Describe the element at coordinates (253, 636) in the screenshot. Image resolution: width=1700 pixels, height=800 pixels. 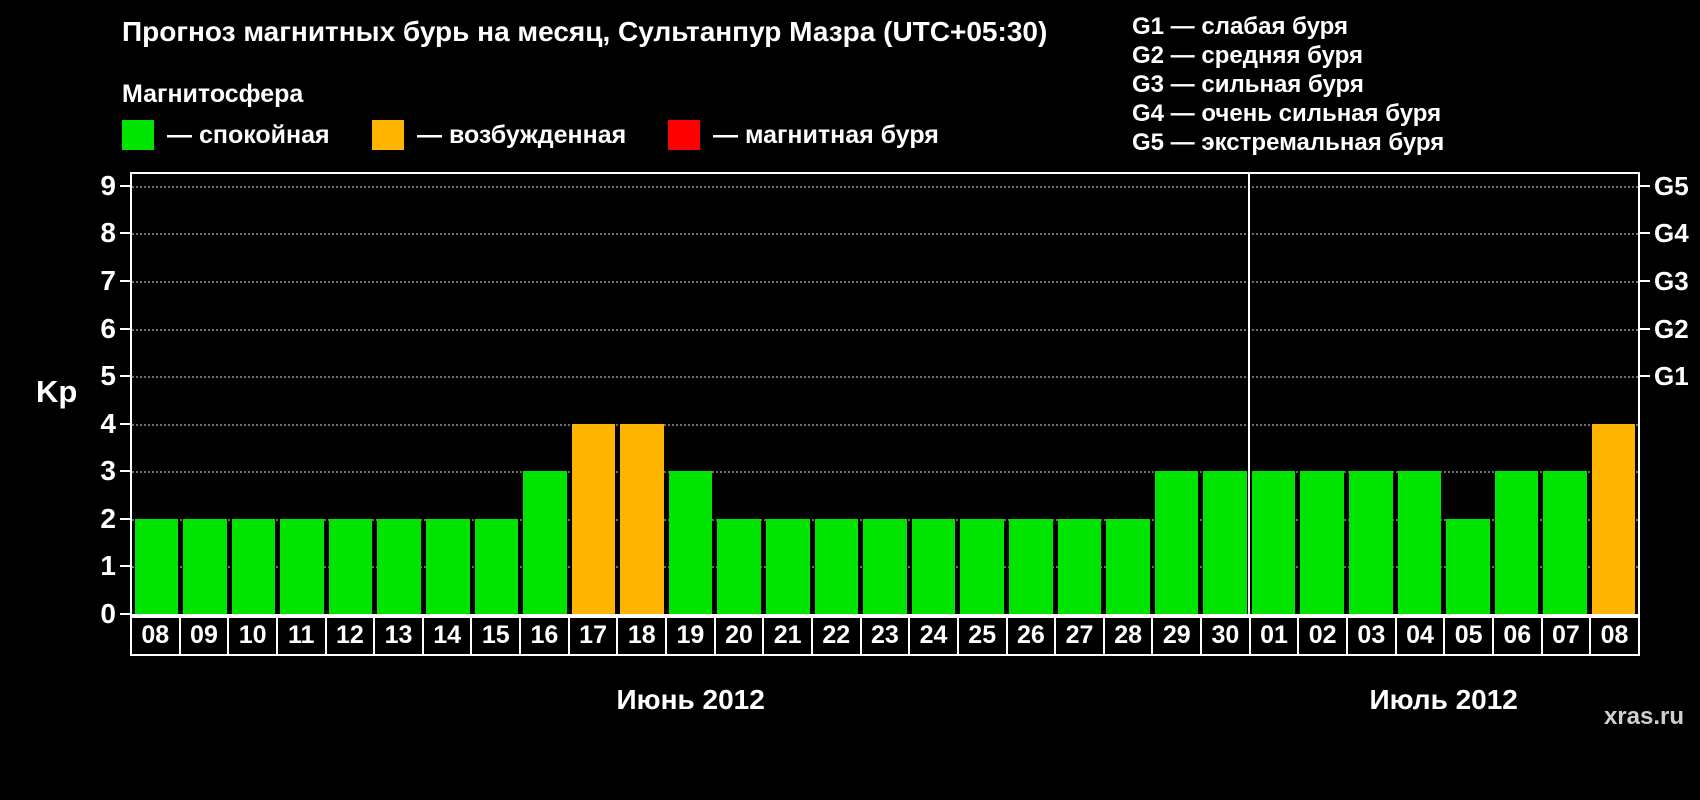
I see `day-label-cell-2: 10` at that location.